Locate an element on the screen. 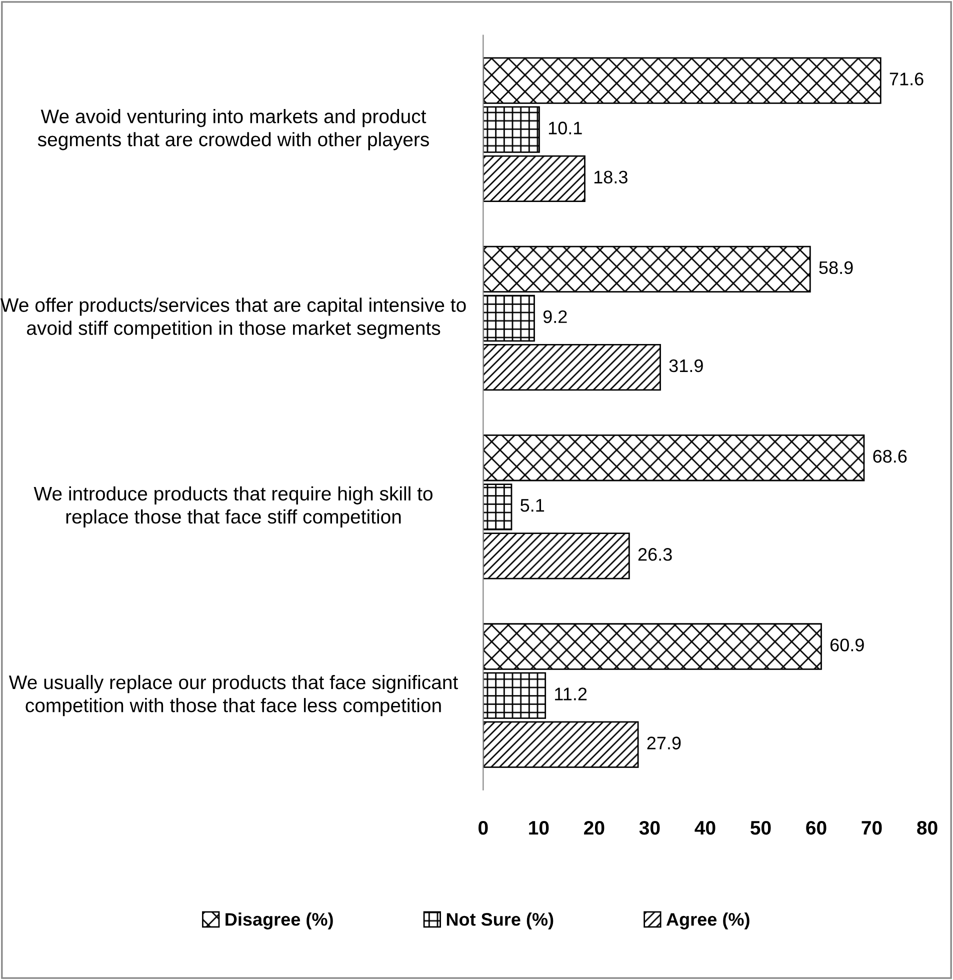  legend-label: Not Sure (%) is located at coordinates (500, 921).